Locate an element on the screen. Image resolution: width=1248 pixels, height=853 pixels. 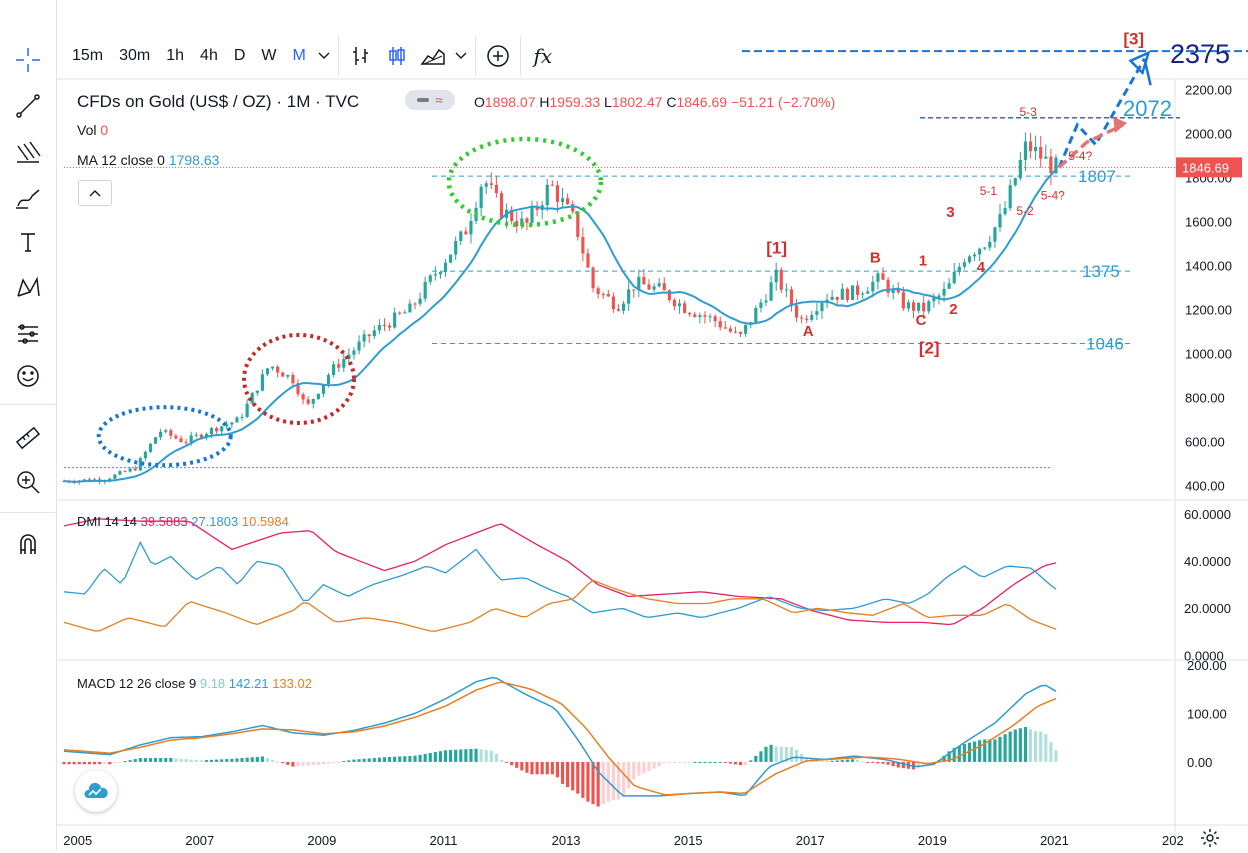
market-status-badge: ≈ is located at coordinates (430, 100).